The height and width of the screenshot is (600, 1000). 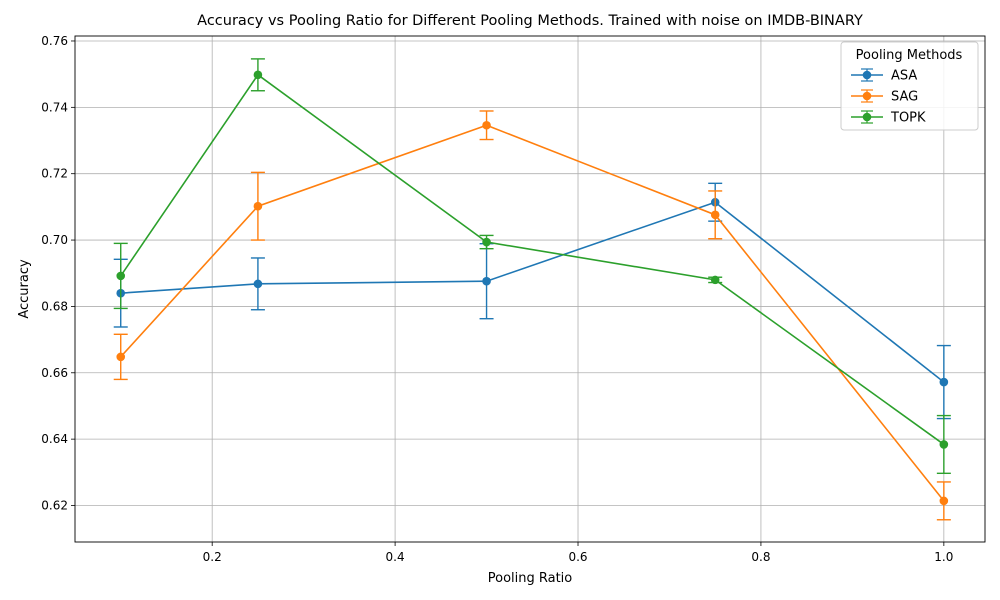 I want to click on y-tick-label: 0.72, so click(x=54, y=174).